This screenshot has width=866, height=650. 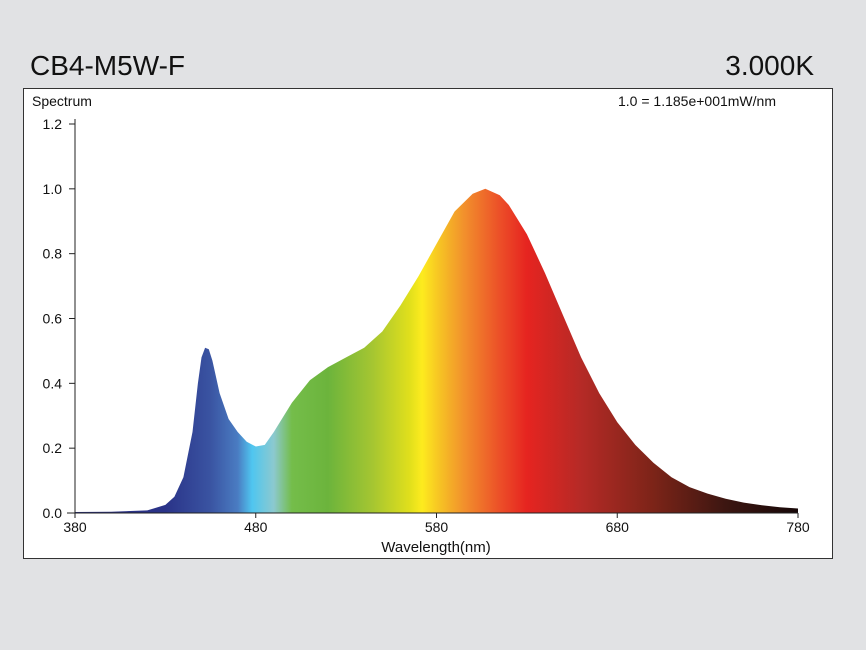 I want to click on y-tick-label: 0.2, so click(x=53, y=448).